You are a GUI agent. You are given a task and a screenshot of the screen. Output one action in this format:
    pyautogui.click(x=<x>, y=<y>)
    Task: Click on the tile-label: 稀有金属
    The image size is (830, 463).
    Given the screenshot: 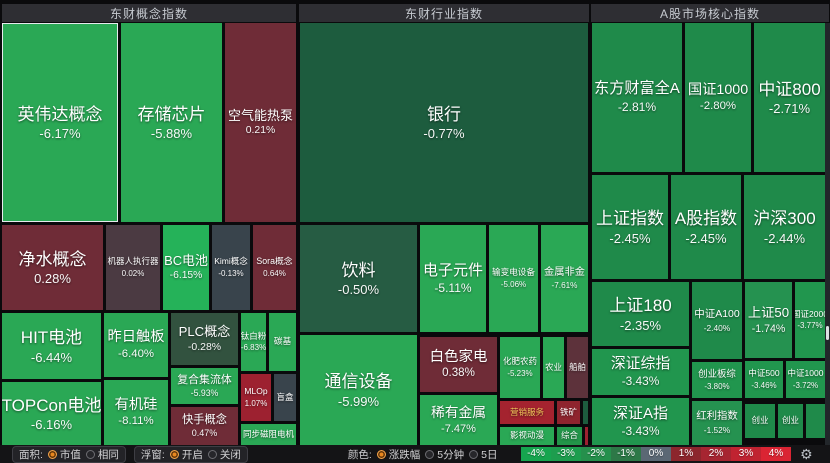 What is the action you would take?
    pyautogui.click(x=458, y=413)
    